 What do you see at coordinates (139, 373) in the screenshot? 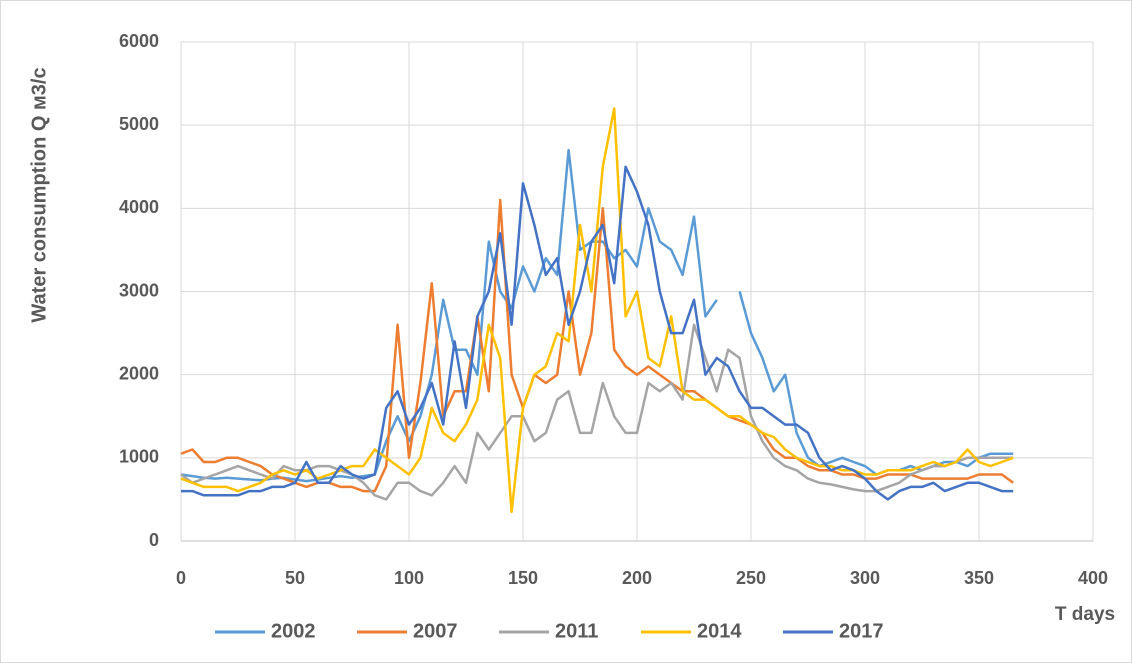
I see `y-tick-label: 2000` at bounding box center [139, 373].